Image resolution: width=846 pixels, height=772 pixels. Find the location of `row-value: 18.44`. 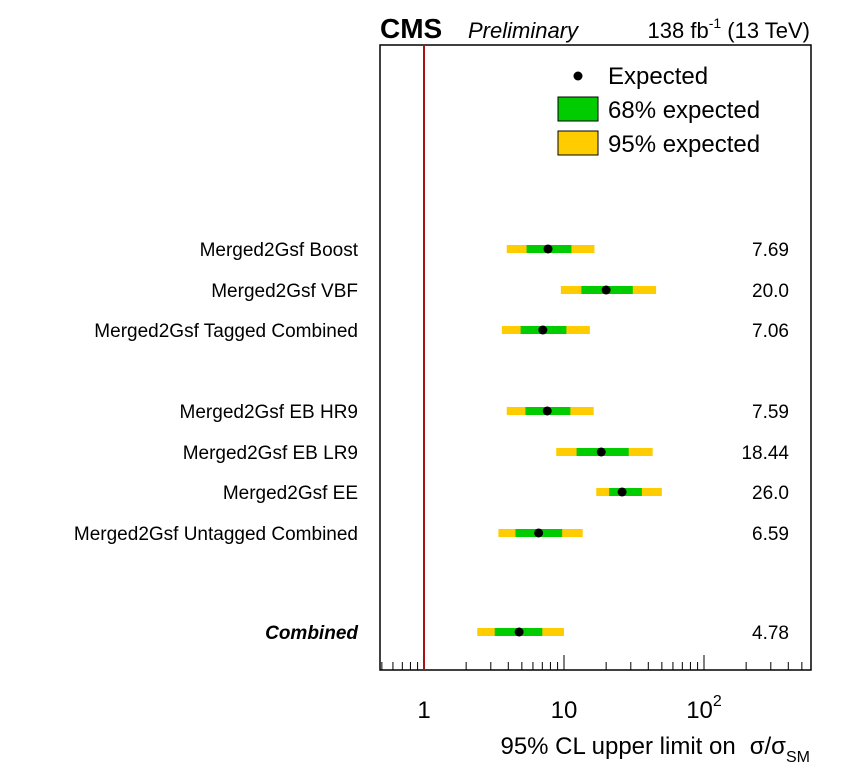

row-value: 18.44 is located at coordinates (765, 453).